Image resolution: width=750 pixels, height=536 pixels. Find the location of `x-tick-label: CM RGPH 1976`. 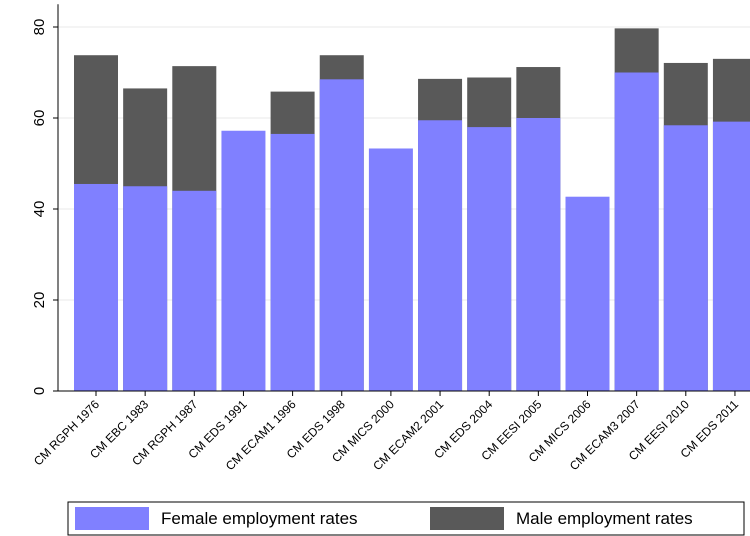

x-tick-label: CM RGPH 1976 is located at coordinates (66, 432).